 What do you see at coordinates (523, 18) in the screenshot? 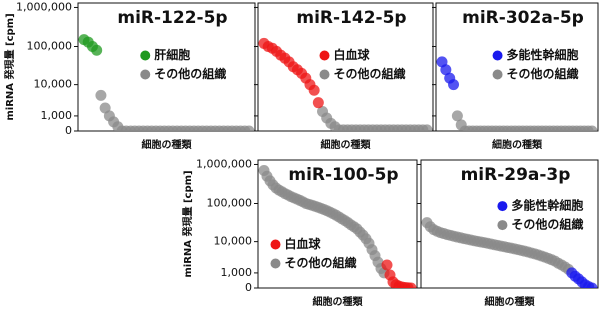
I see `panel-title: miR-302a-5p` at bounding box center [523, 18].